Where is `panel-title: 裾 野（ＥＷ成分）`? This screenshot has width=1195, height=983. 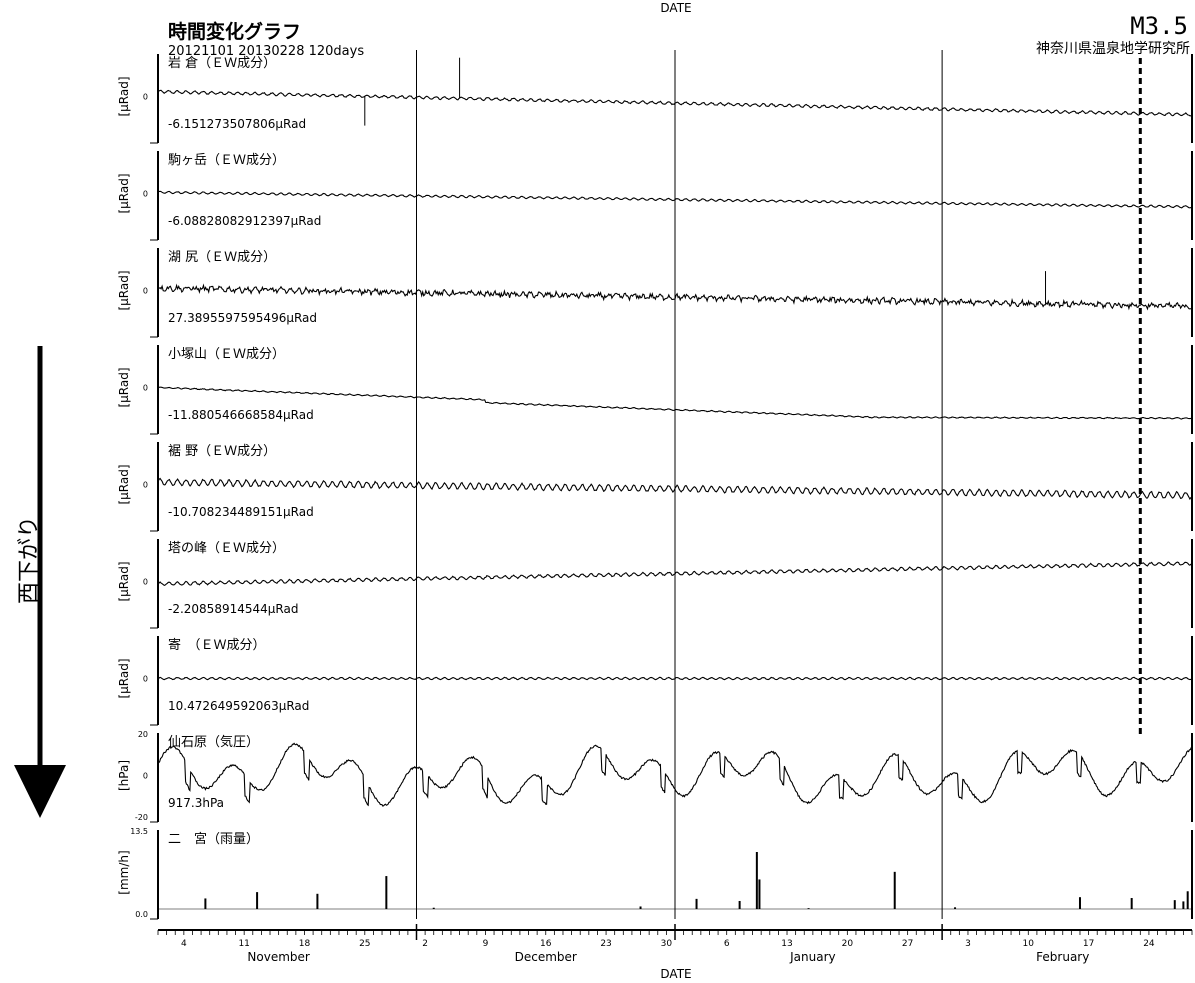 panel-title: 裾 野（ＥＷ成分） is located at coordinates (222, 451).